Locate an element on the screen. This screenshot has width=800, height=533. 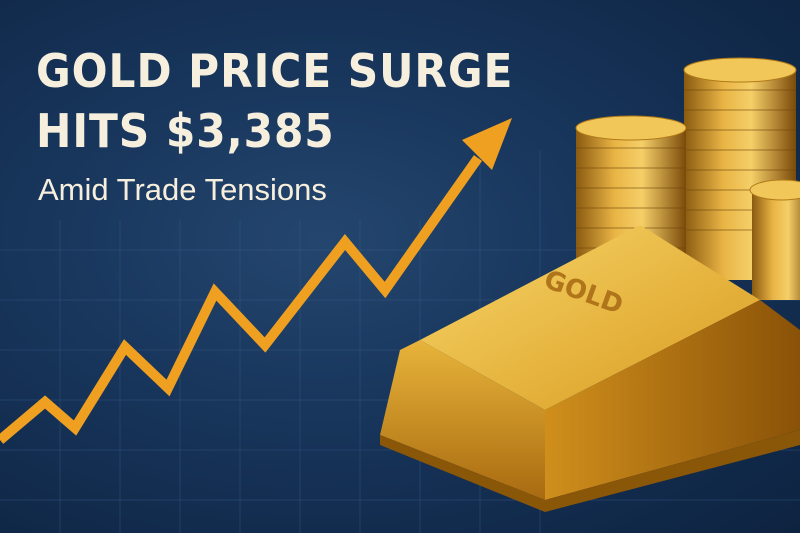
subtitle: Amid Trade Tensions is located at coordinates (182, 189).